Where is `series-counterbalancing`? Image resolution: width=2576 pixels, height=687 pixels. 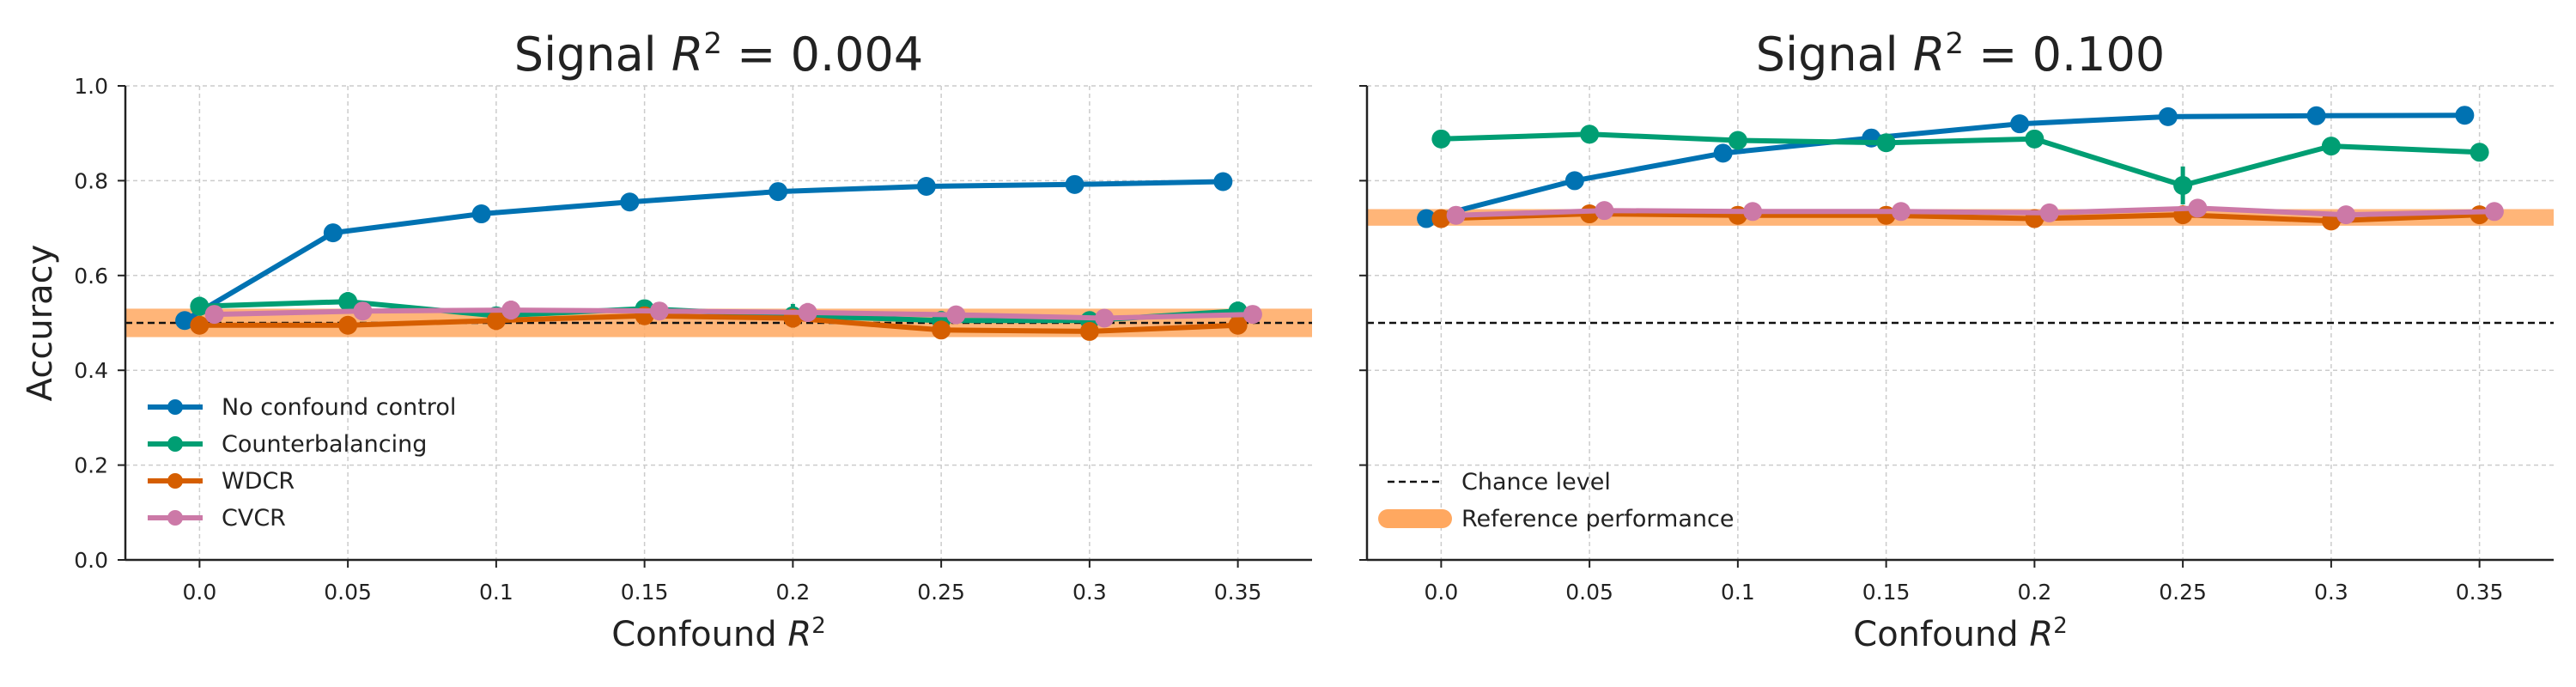
series-counterbalancing is located at coordinates (1960, 164).